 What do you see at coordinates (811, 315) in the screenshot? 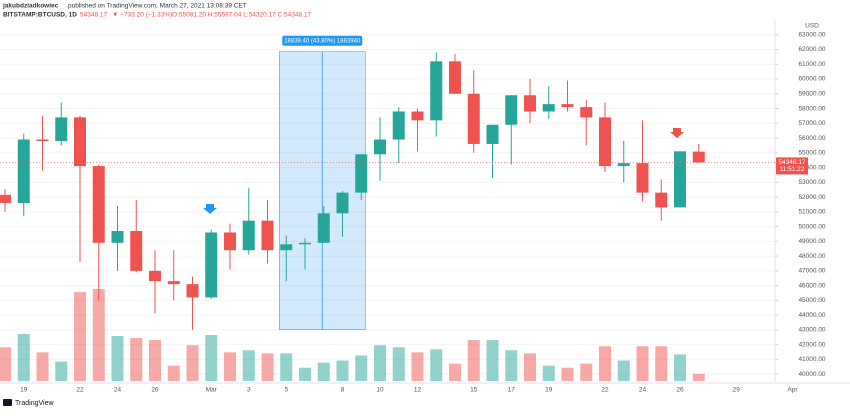
I see `y-tick-label: 44000.00` at bounding box center [811, 315].